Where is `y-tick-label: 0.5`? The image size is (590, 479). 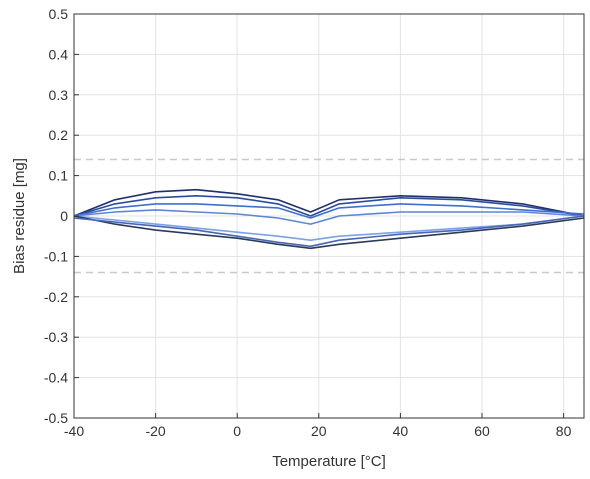
y-tick-label: 0.5 is located at coordinates (59, 14).